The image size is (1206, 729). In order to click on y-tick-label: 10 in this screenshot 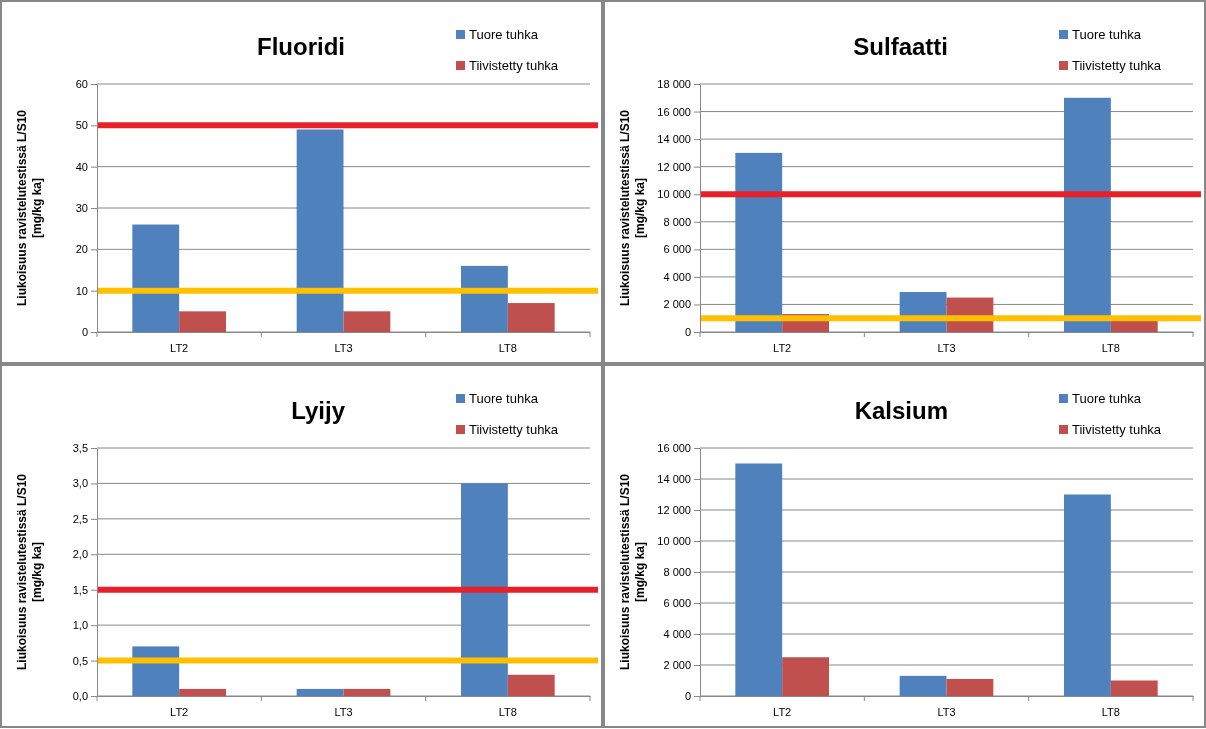, I will do `click(81, 290)`.